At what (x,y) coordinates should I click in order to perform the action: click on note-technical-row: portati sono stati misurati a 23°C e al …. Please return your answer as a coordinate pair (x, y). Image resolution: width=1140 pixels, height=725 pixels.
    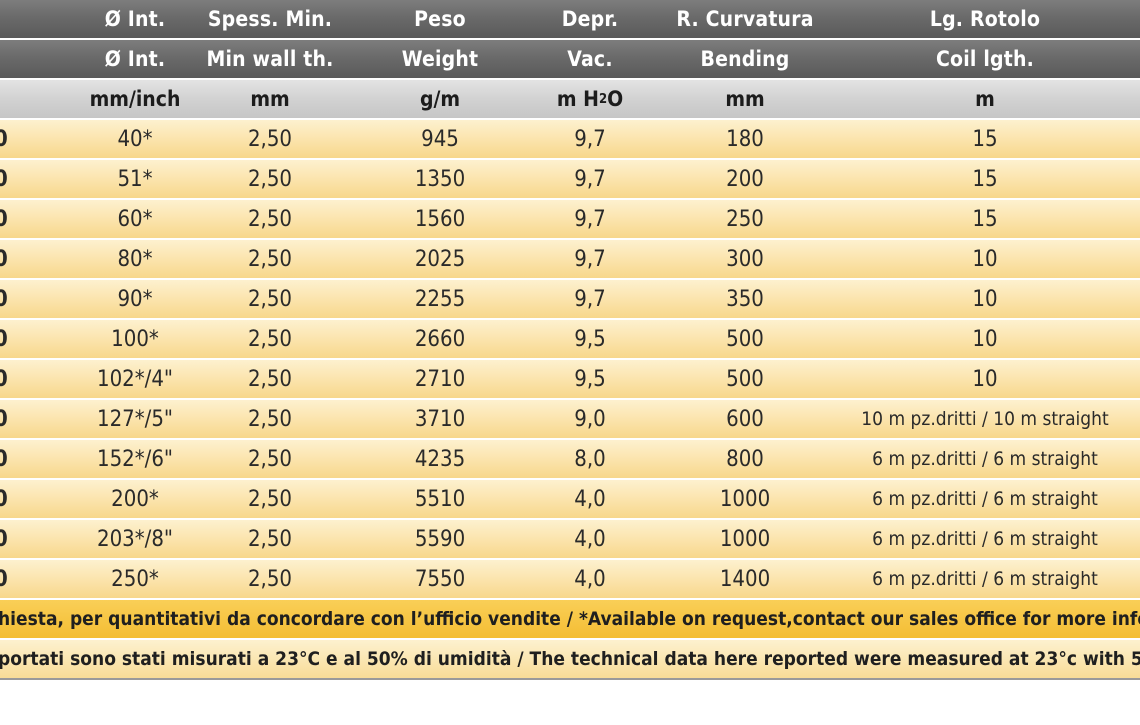
    Looking at the image, I should click on (570, 660).